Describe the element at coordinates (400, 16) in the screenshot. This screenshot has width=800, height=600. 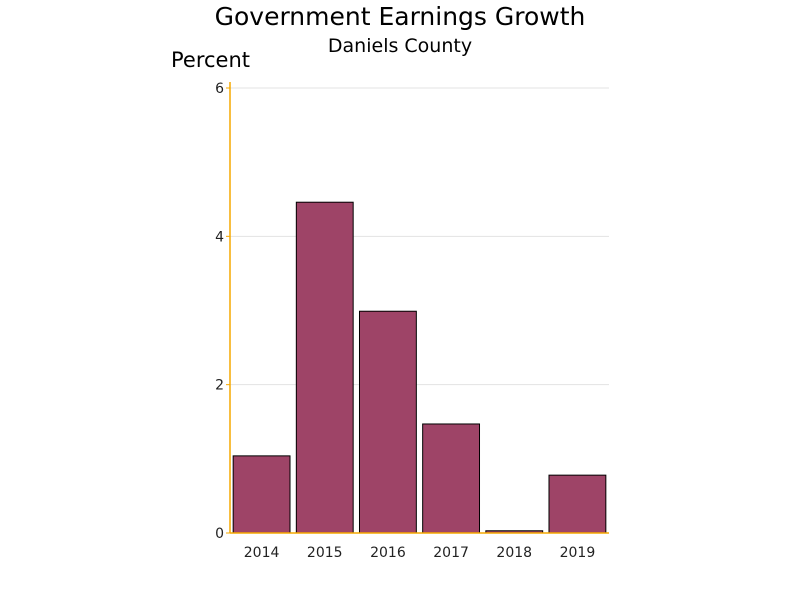
I see `chart-title: Government Earnings Growth` at that location.